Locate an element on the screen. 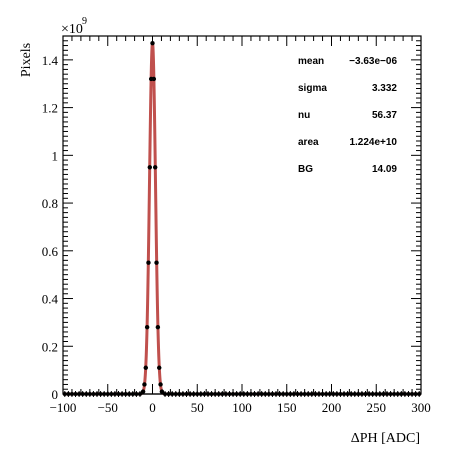  y-tick-label: 1.2 is located at coordinates (50, 108).